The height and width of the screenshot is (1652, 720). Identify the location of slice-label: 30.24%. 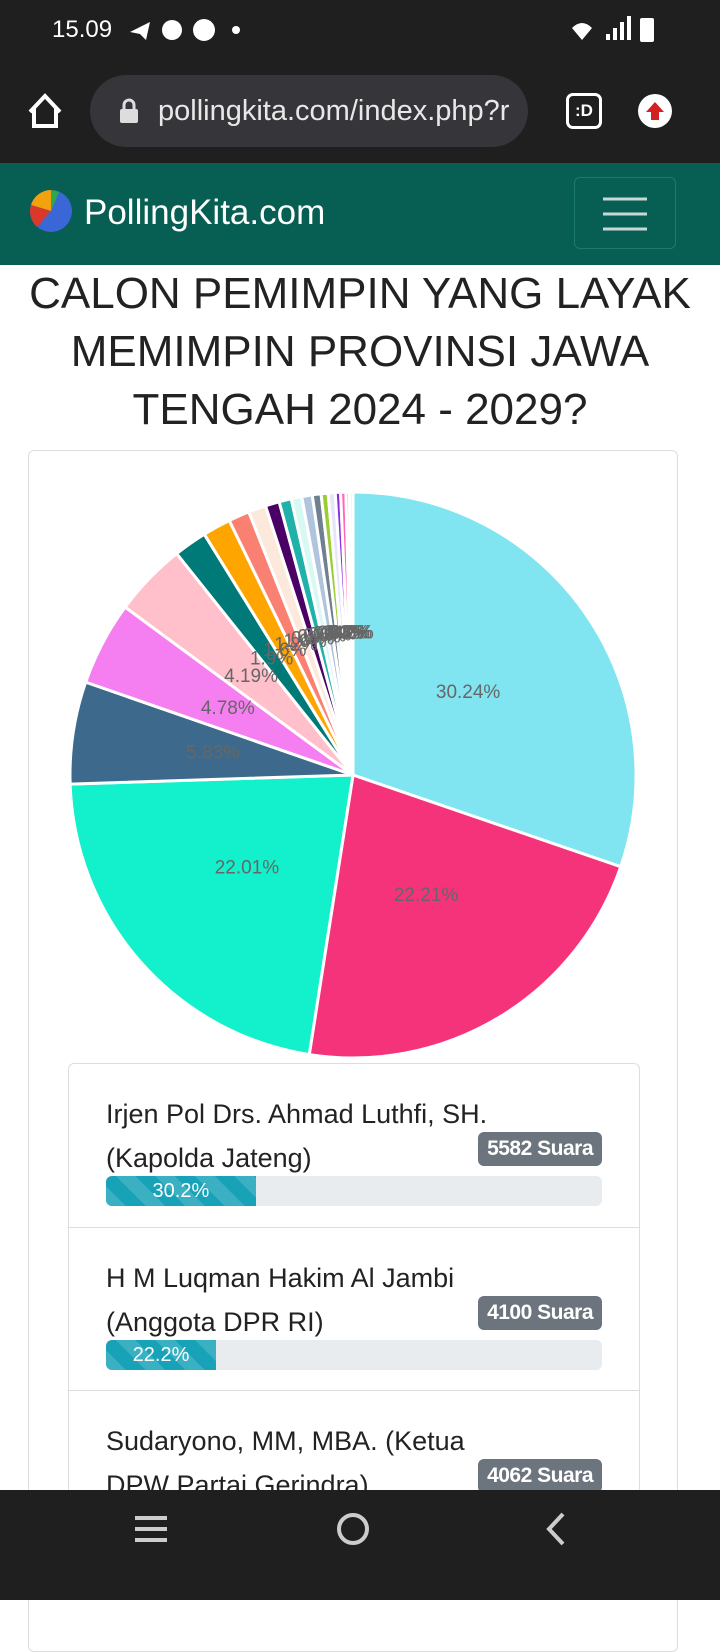
(468, 692).